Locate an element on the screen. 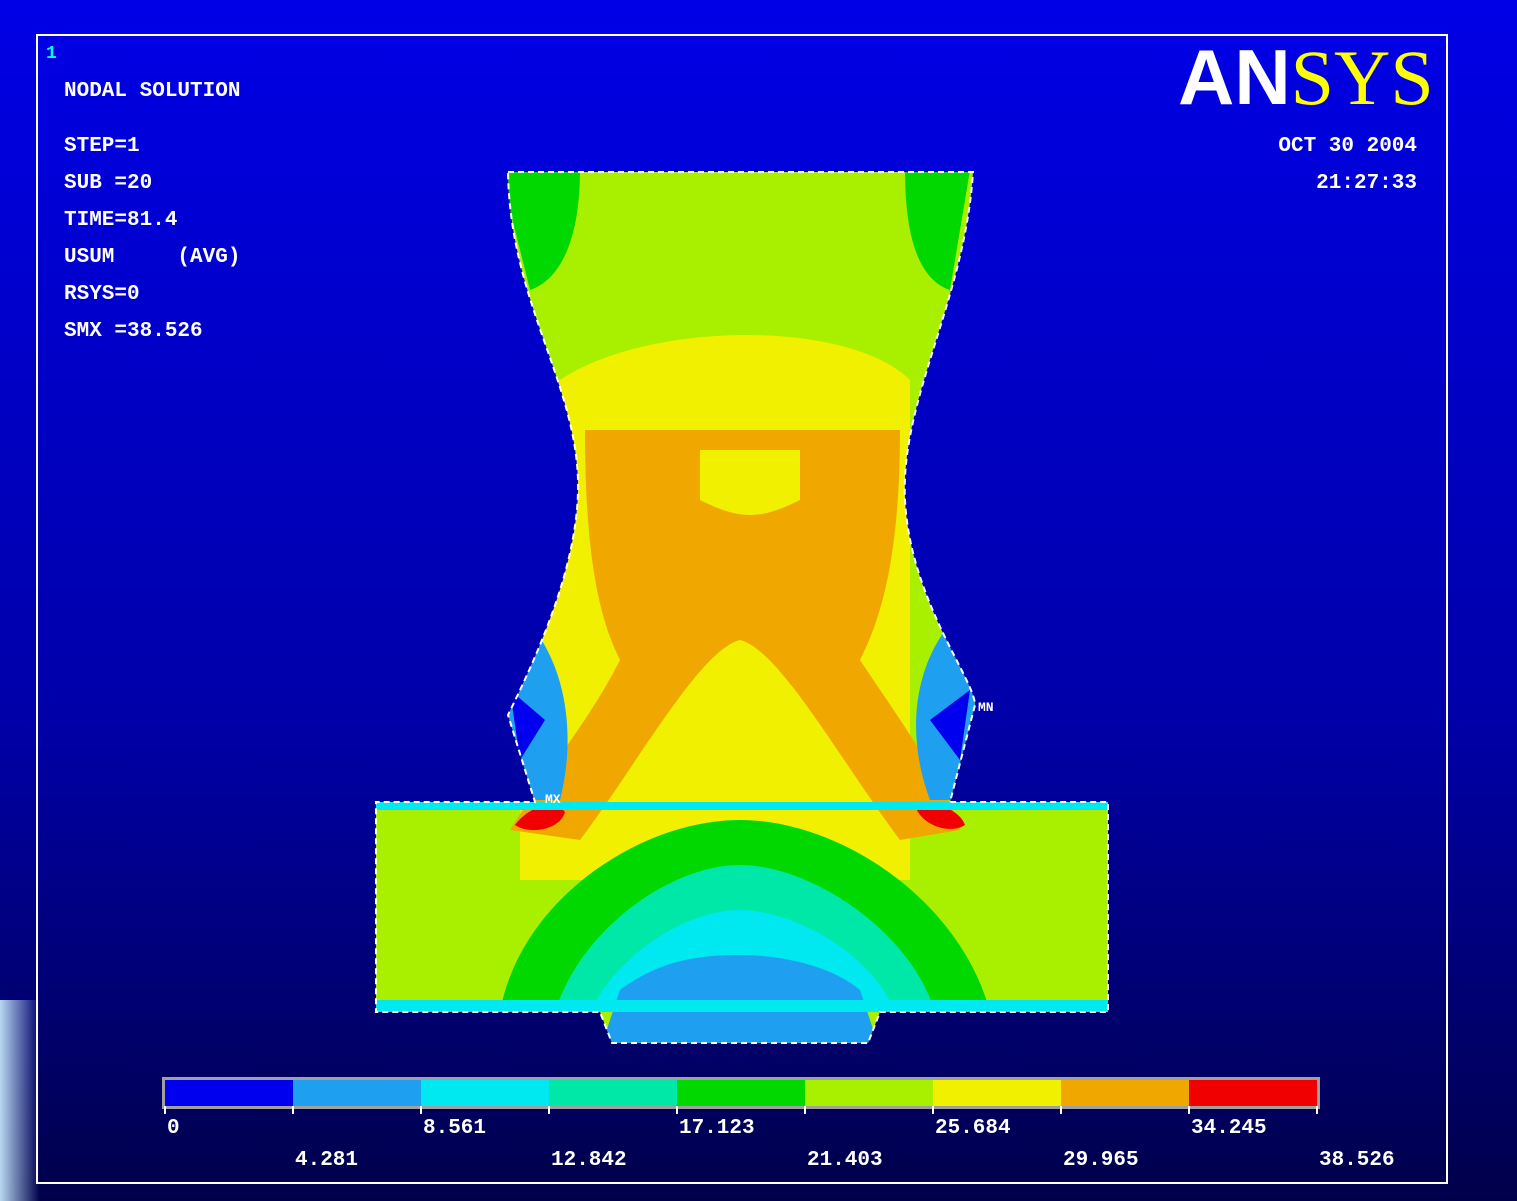  legend-label: 17.123 is located at coordinates (717, 1128).